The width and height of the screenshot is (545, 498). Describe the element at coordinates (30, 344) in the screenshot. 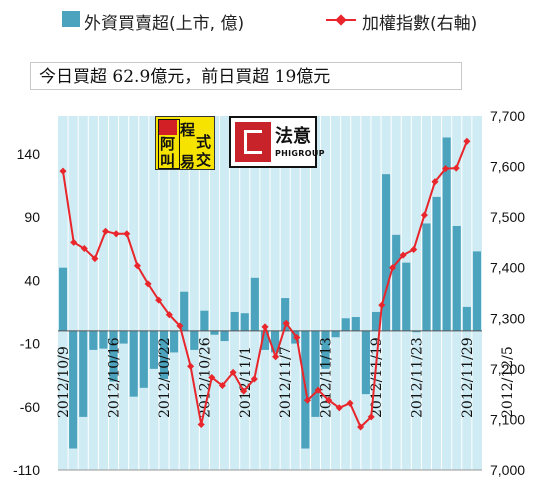

I see `left-tick-label: -10` at that location.